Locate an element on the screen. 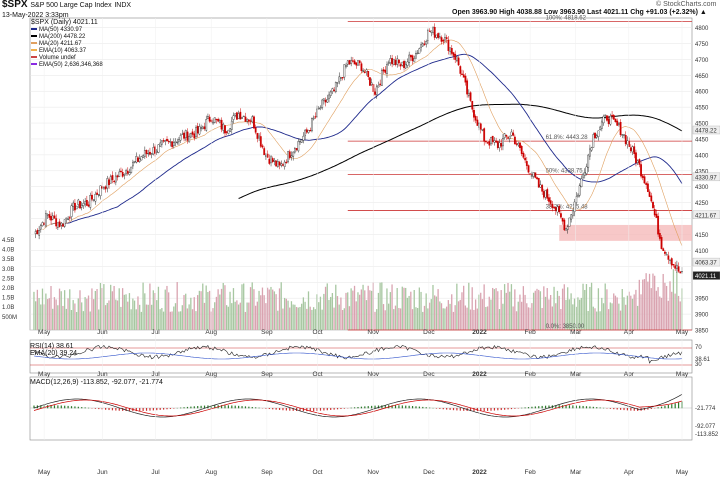 This screenshot has width=720, height=480. x-tick-mid: Mar is located at coordinates (576, 374).